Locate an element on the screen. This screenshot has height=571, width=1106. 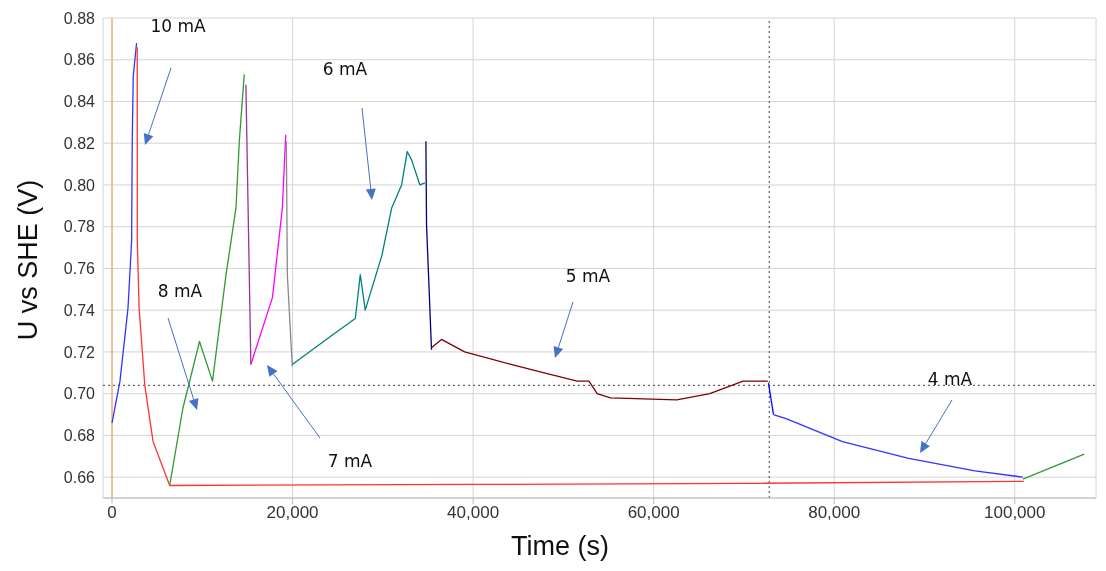
x-tick-label: 40,000 is located at coordinates (473, 513).